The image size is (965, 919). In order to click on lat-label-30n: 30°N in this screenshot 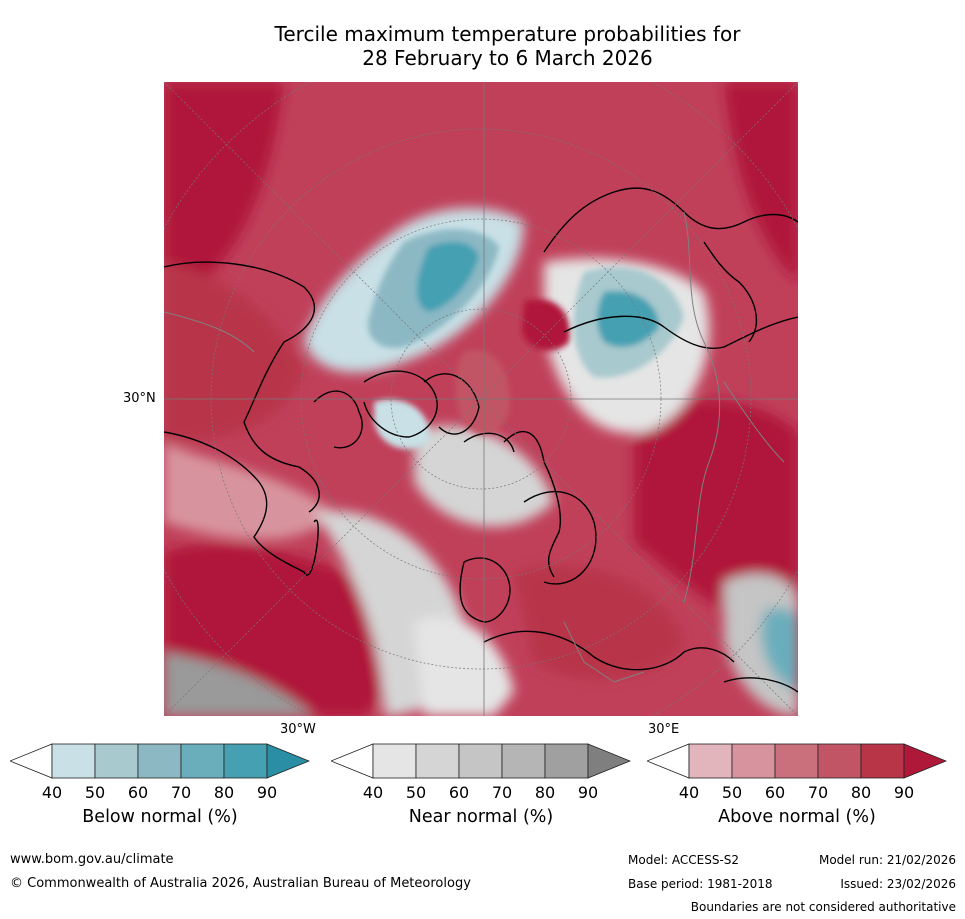, I will do `click(139, 398)`.